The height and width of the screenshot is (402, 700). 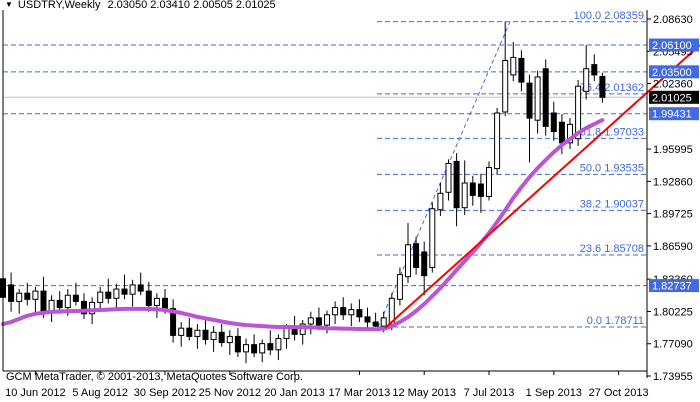 I want to click on svg-text: 5 Aug 2012, so click(x=100, y=393).